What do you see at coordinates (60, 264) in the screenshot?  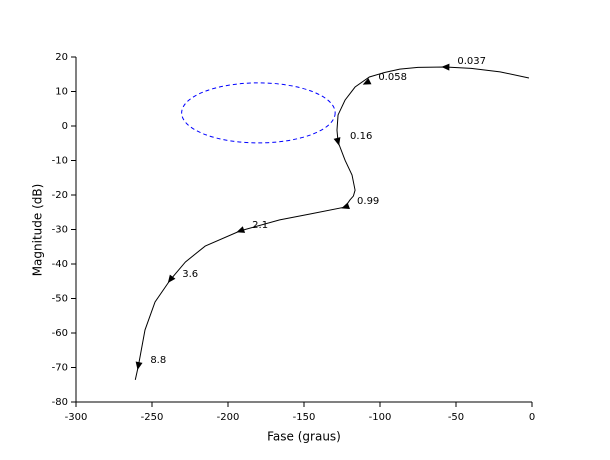 I see `y-tick-label: -40` at bounding box center [60, 264].